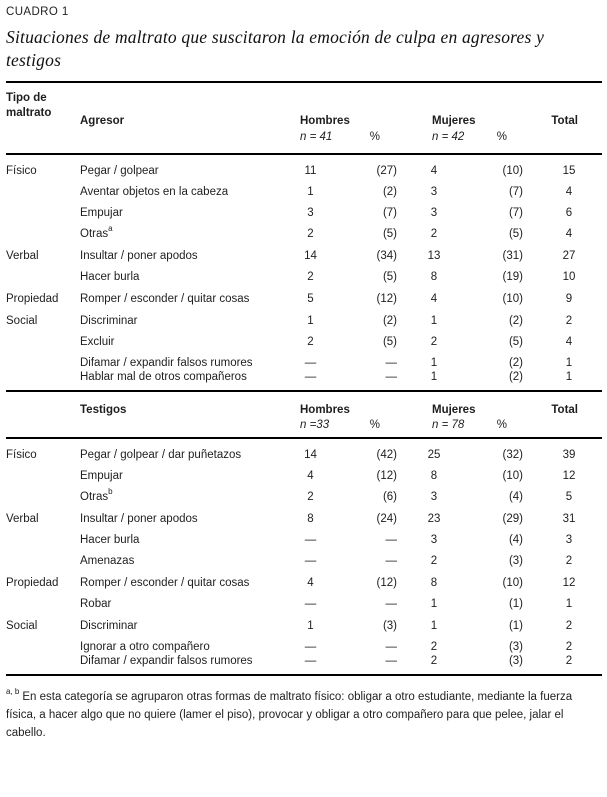 The image size is (607, 797). I want to click on table-row: Otrasa 2 (5) 2 (5) 4, so click(304, 230).